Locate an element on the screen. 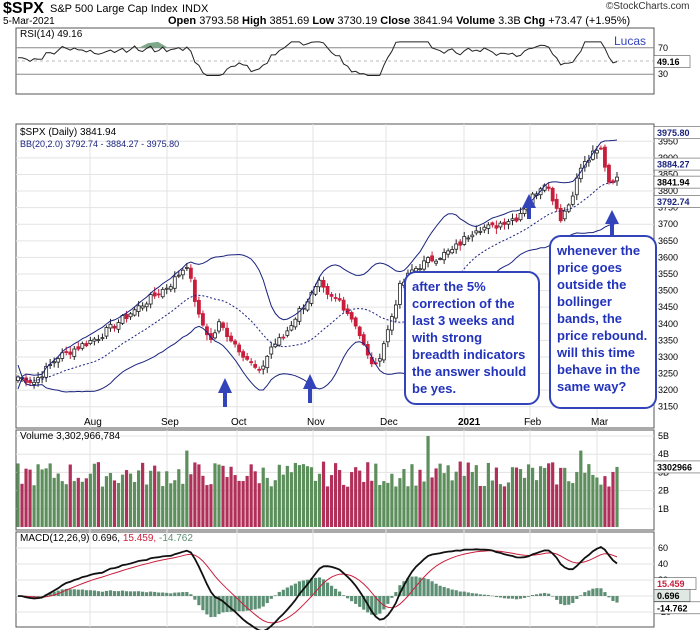  price-tick-label: 3950 is located at coordinates (668, 141).